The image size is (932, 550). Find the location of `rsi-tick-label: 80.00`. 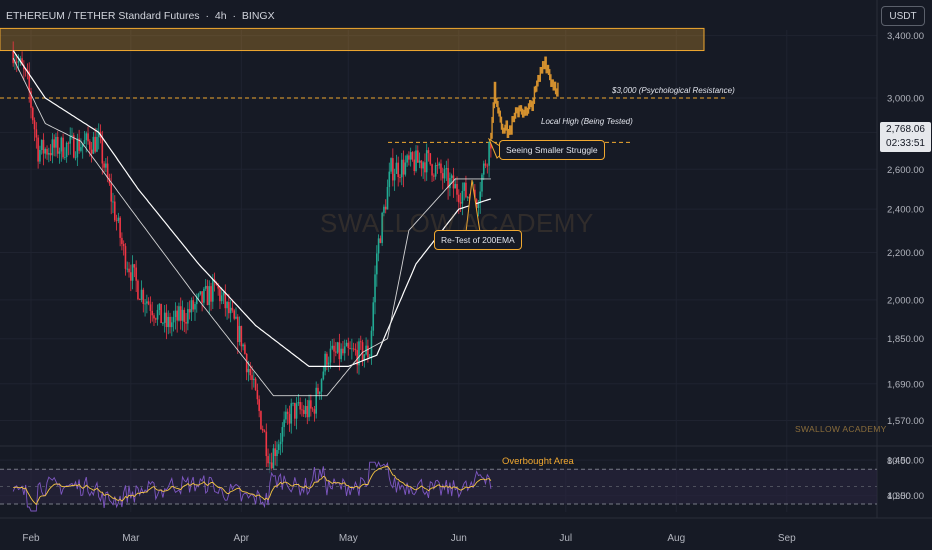

rsi-tick-label: 80.00 is located at coordinates (899, 461).